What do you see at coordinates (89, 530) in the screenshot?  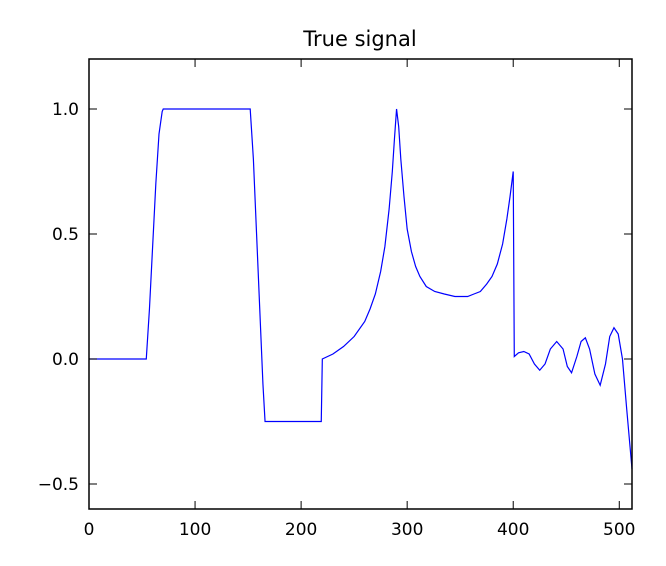 I see `x-tick-label: 0` at bounding box center [89, 530].